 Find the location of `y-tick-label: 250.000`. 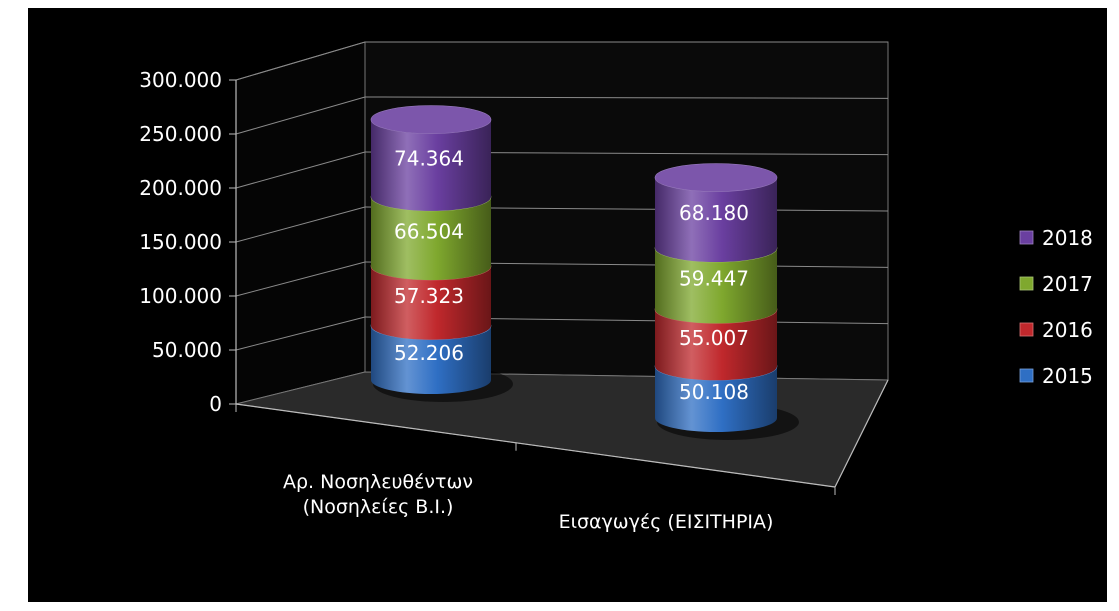

y-tick-label: 250.000 is located at coordinates (180, 134).